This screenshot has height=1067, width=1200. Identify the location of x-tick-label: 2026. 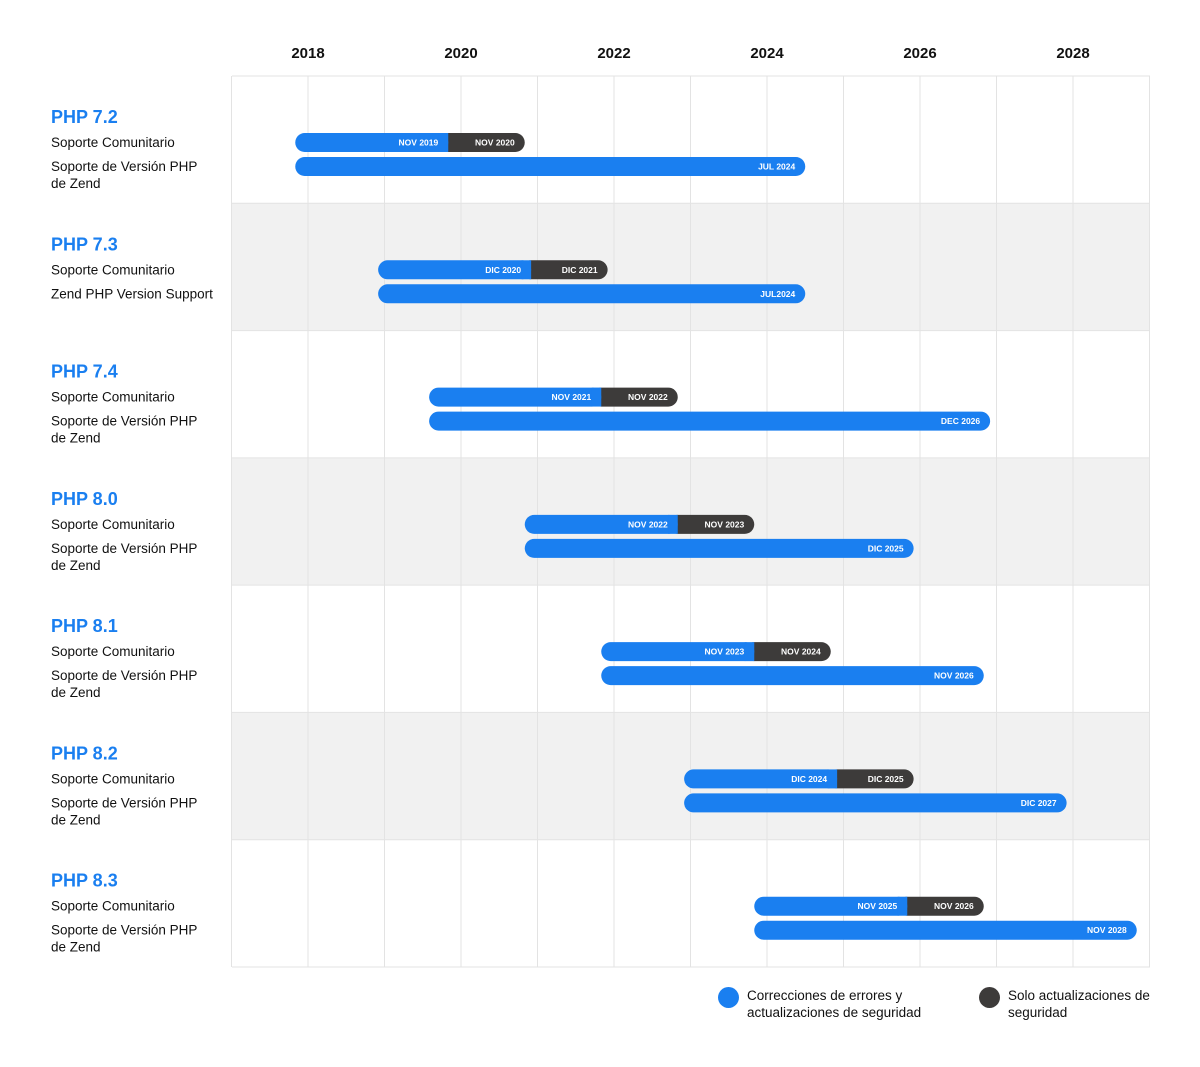
(919, 53).